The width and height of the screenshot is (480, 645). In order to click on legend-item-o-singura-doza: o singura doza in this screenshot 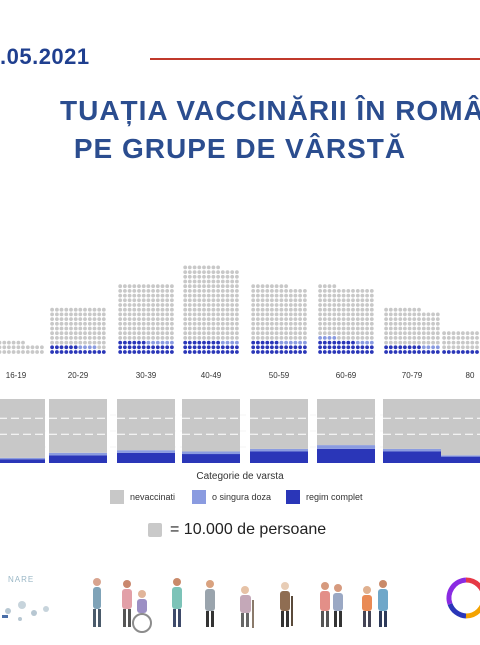, I will do `click(231, 497)`.